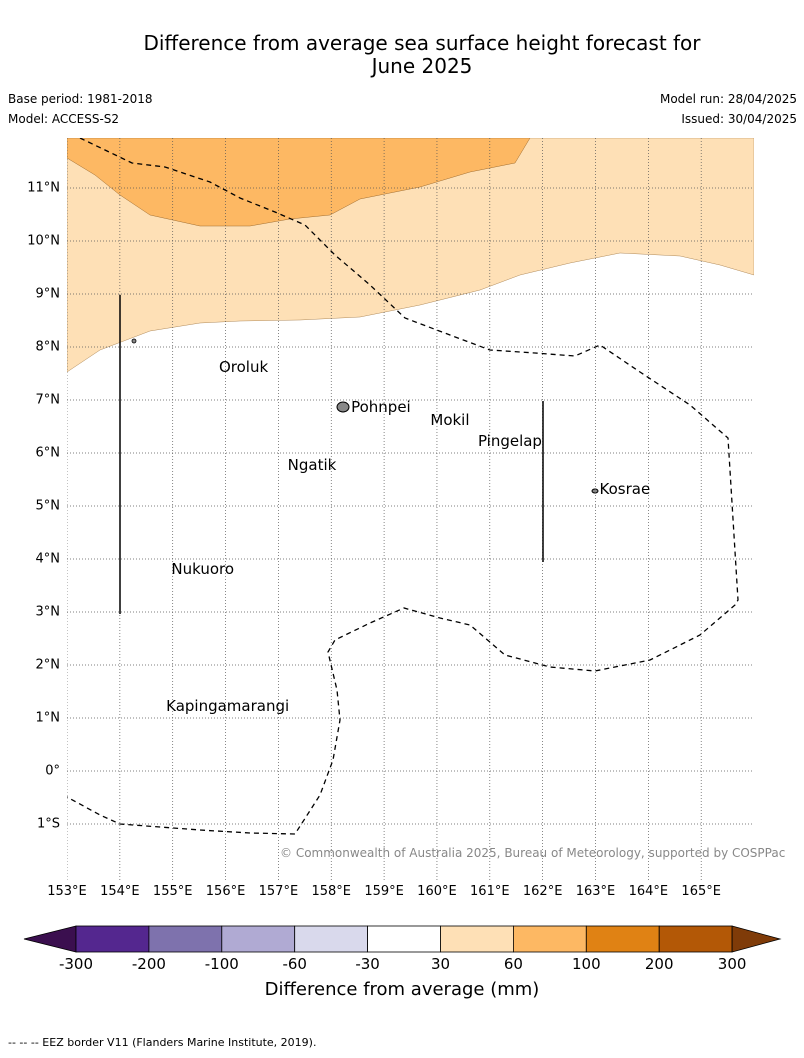 This screenshot has width=804, height=1058. Describe the element at coordinates (440, 964) in the screenshot. I see `colorbar-tick-label: 30` at that location.